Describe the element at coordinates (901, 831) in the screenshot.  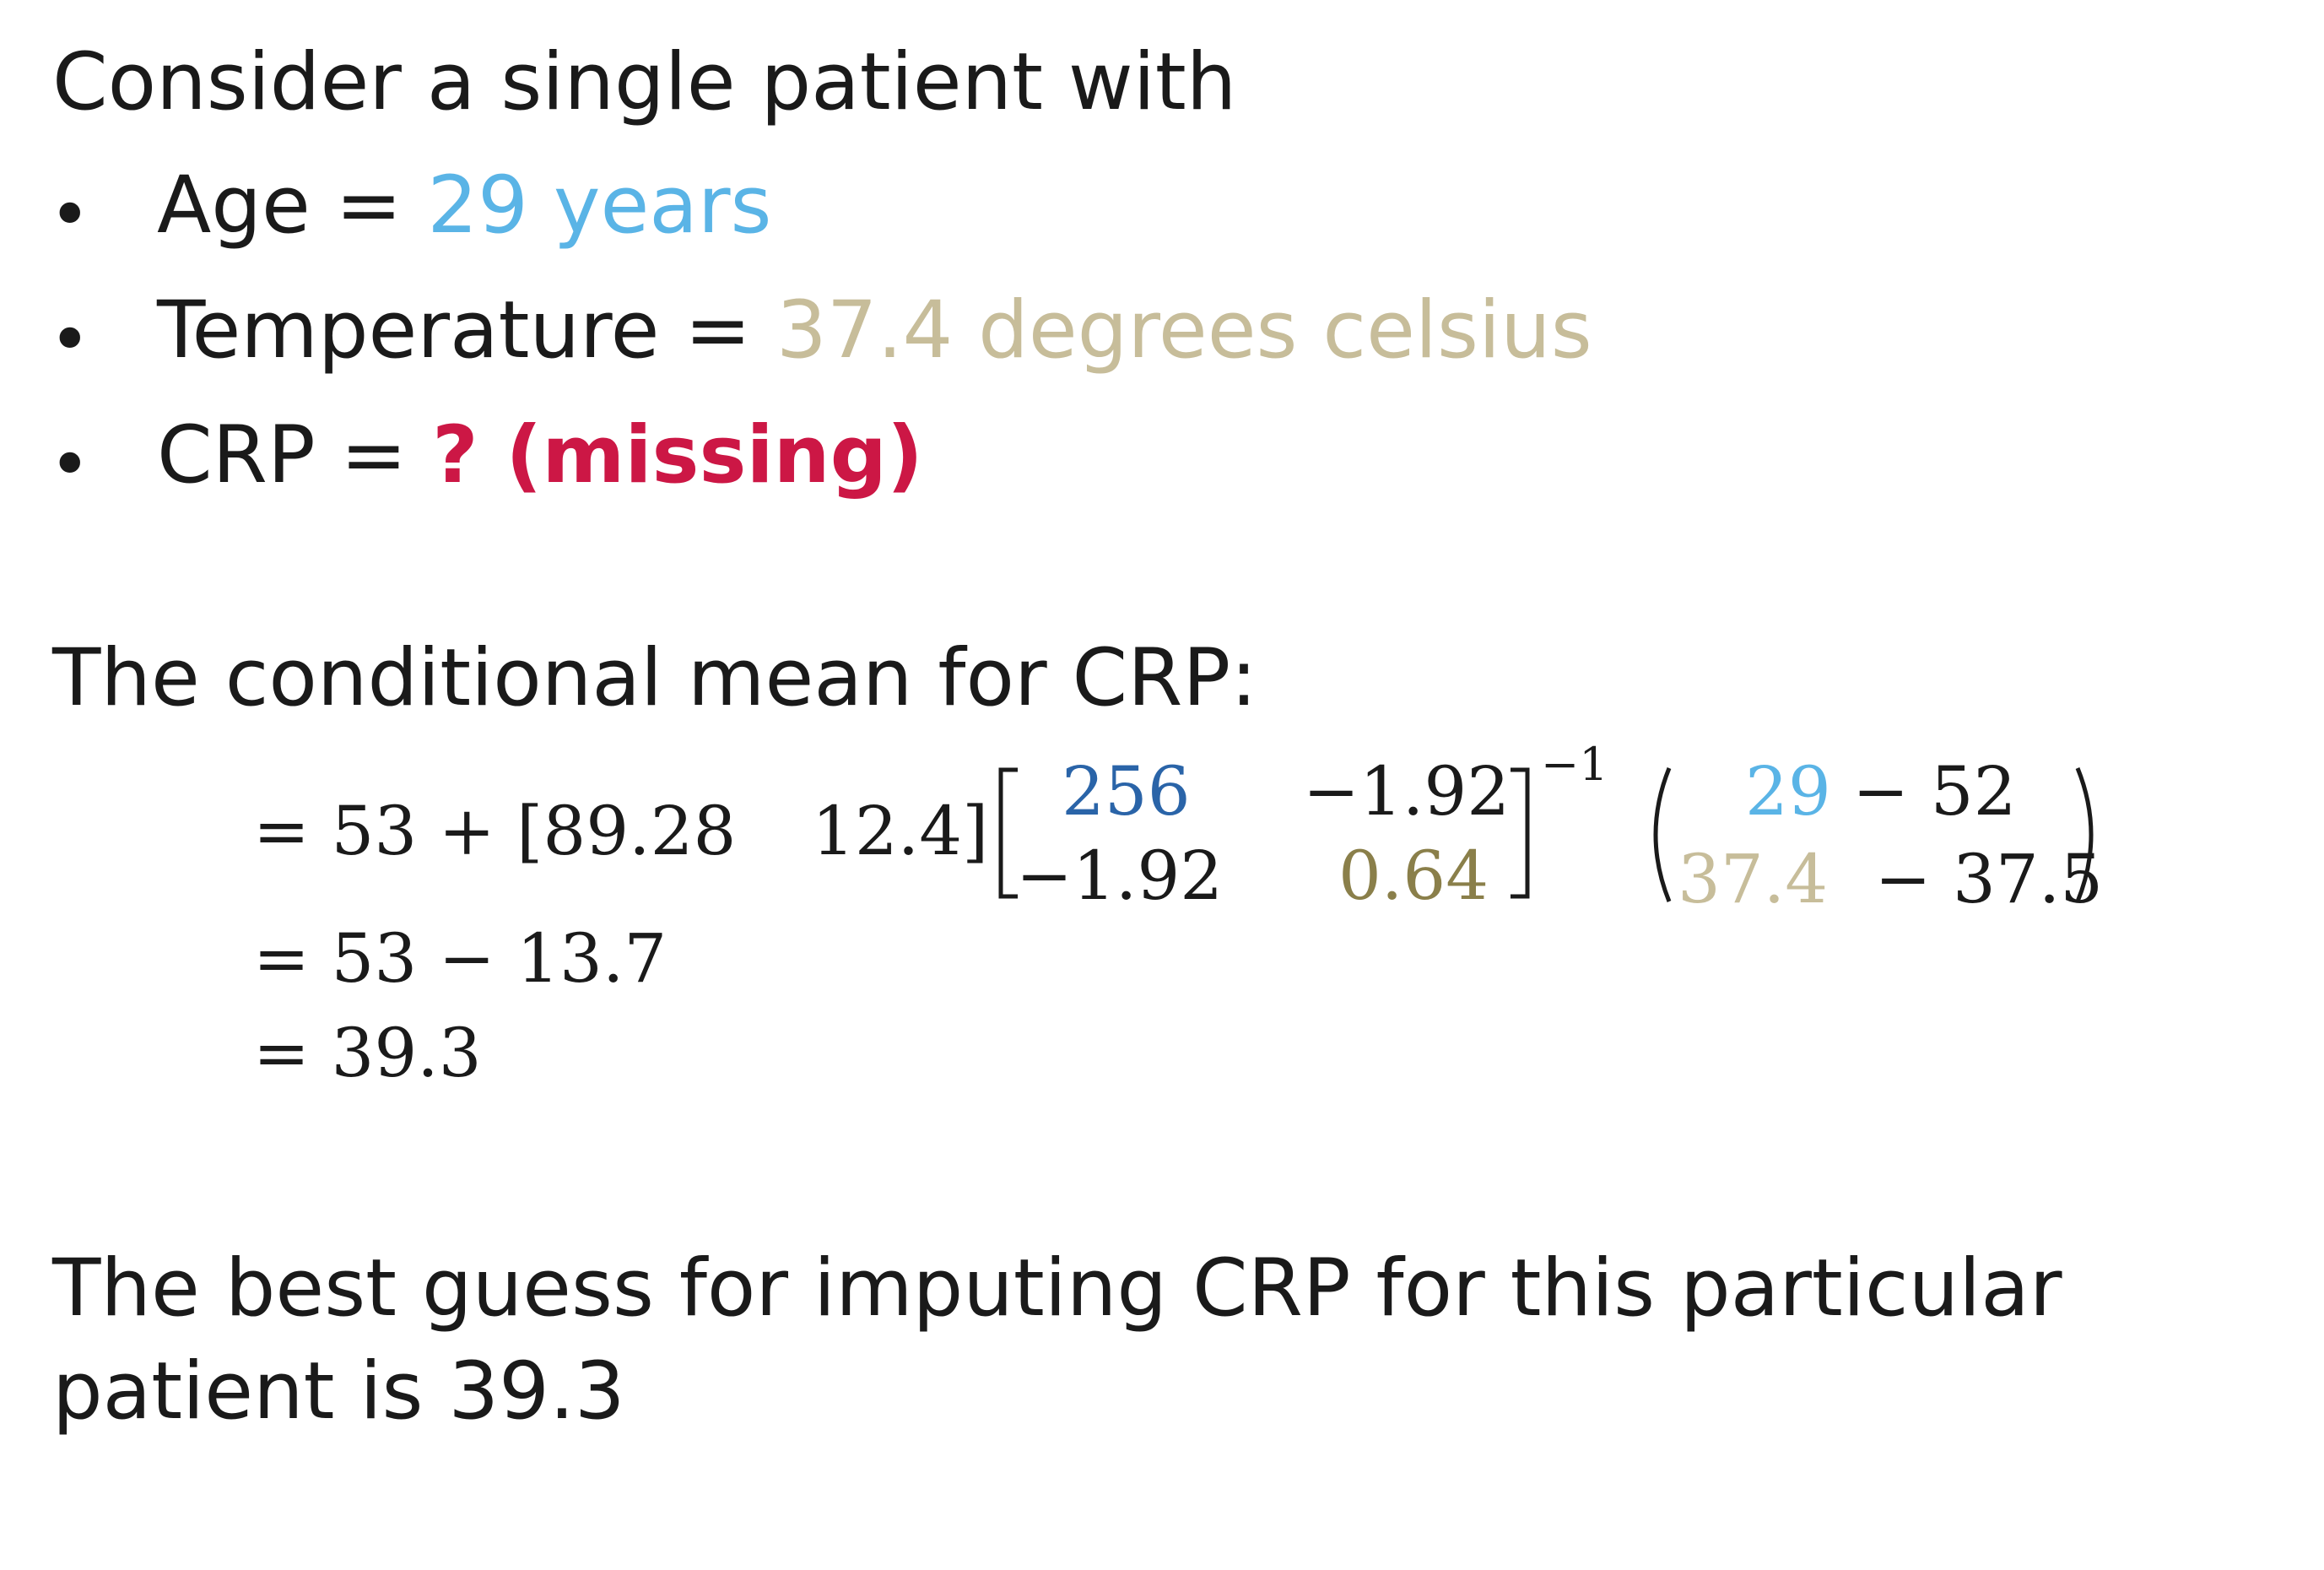
I see `row-vector-second: 12.4]` at that location.